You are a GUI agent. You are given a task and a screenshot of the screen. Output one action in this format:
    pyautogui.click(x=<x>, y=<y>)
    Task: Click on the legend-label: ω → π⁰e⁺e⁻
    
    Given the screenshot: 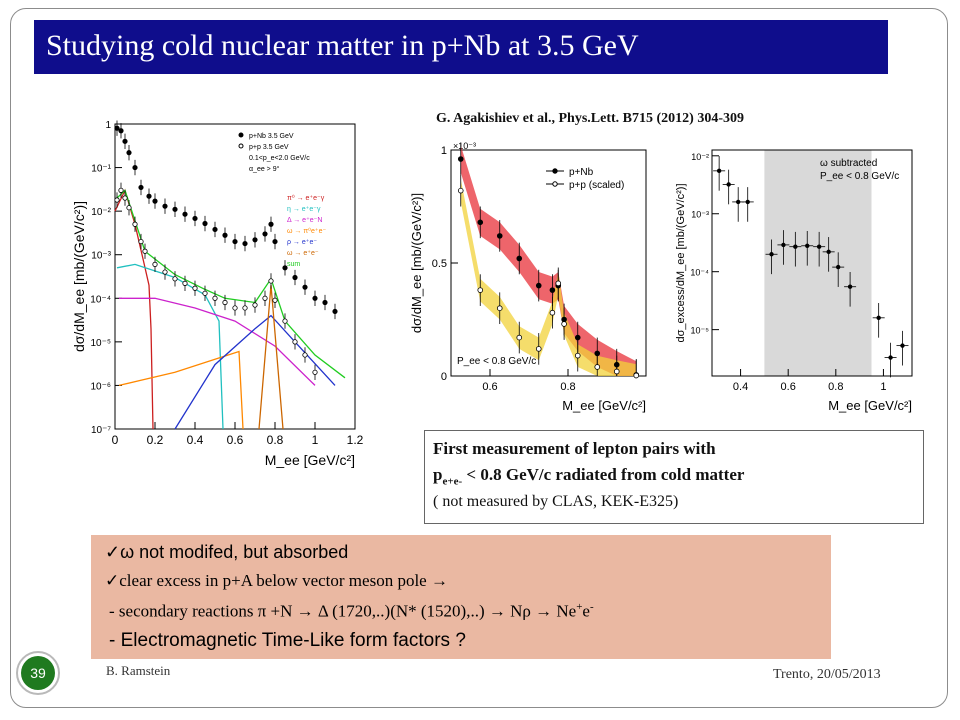 What is the action you would take?
    pyautogui.click(x=306, y=231)
    